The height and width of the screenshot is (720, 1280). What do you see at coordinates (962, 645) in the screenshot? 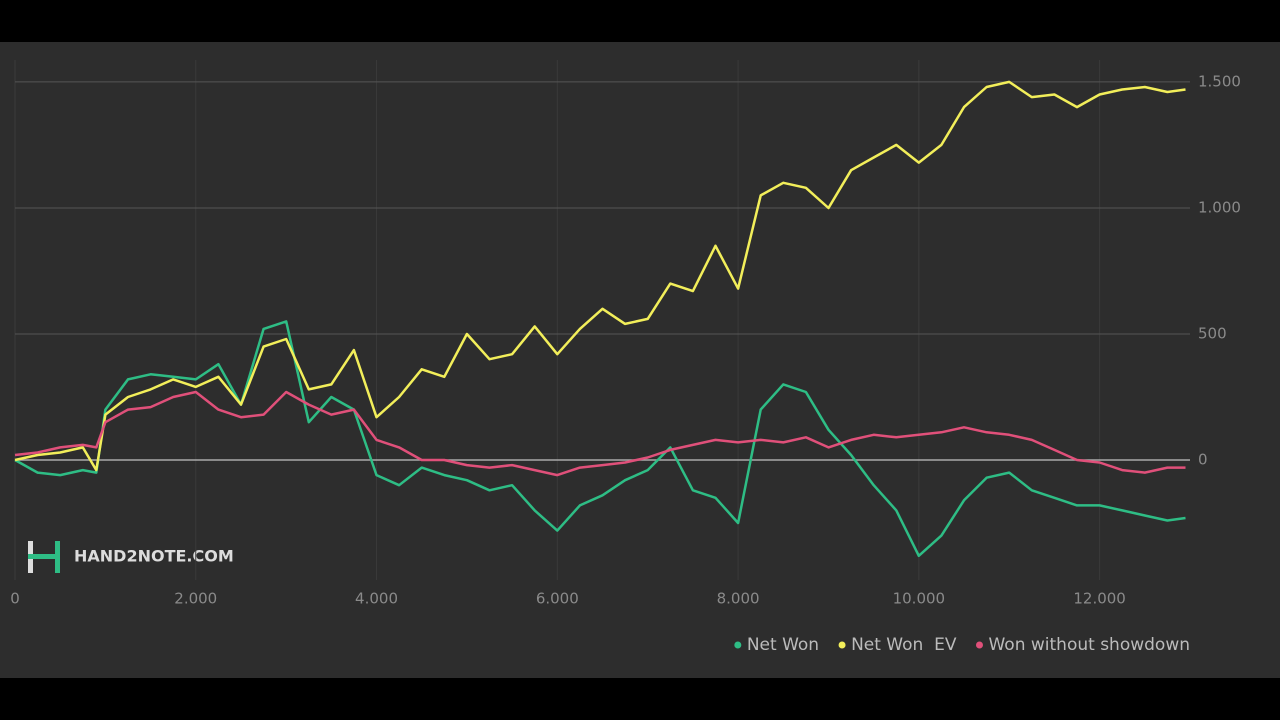
I see `legend: Won without showdown Net Won EV Net Won` at bounding box center [962, 645].